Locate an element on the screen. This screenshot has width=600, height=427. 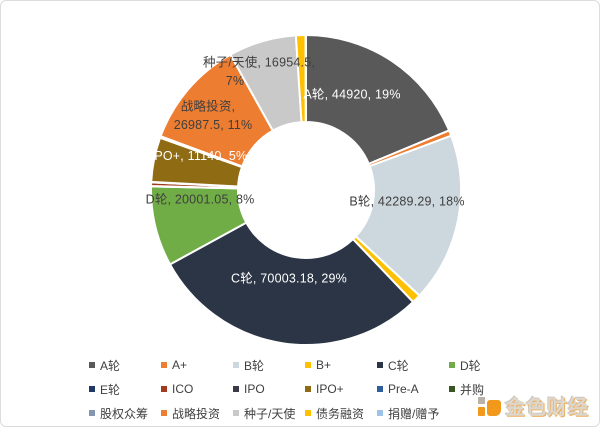
legend-row: A轮 A+ B轮 B+ C轮 D轮 is located at coordinates (305, 365).